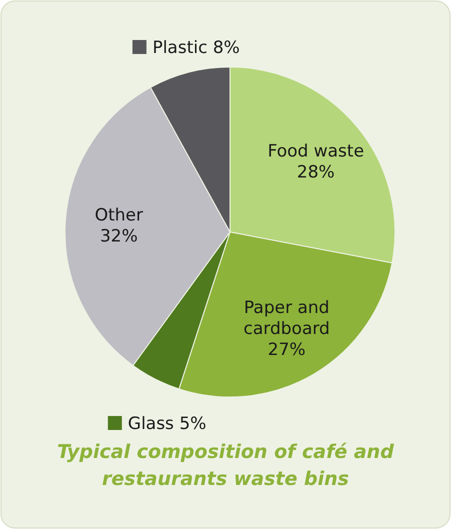 This screenshot has height=529, width=451. What do you see at coordinates (287, 350) in the screenshot?
I see `data-label: 27%` at bounding box center [287, 350].